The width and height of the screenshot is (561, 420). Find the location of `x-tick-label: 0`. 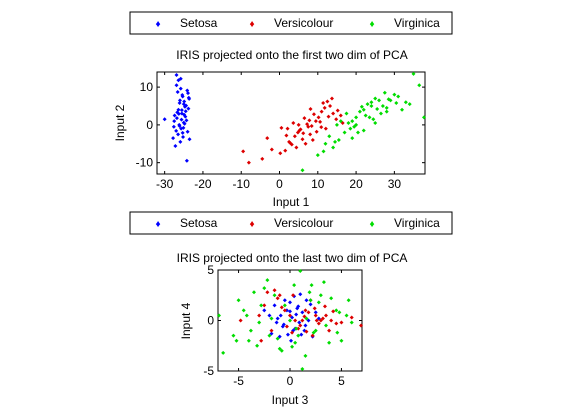

x-tick-label: 0 is located at coordinates (279, 184).